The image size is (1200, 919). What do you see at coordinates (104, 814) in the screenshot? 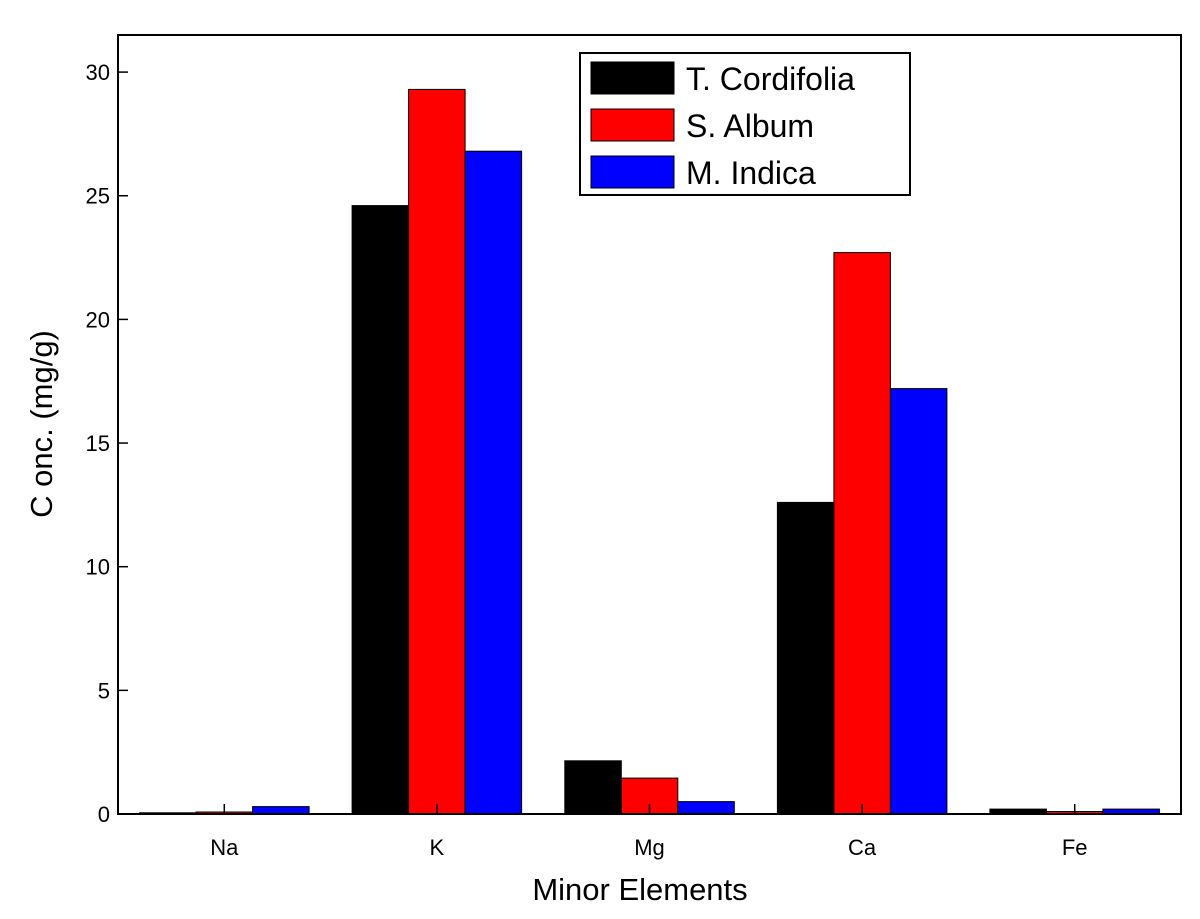
I see `y-tick-label: 0` at bounding box center [104, 814].